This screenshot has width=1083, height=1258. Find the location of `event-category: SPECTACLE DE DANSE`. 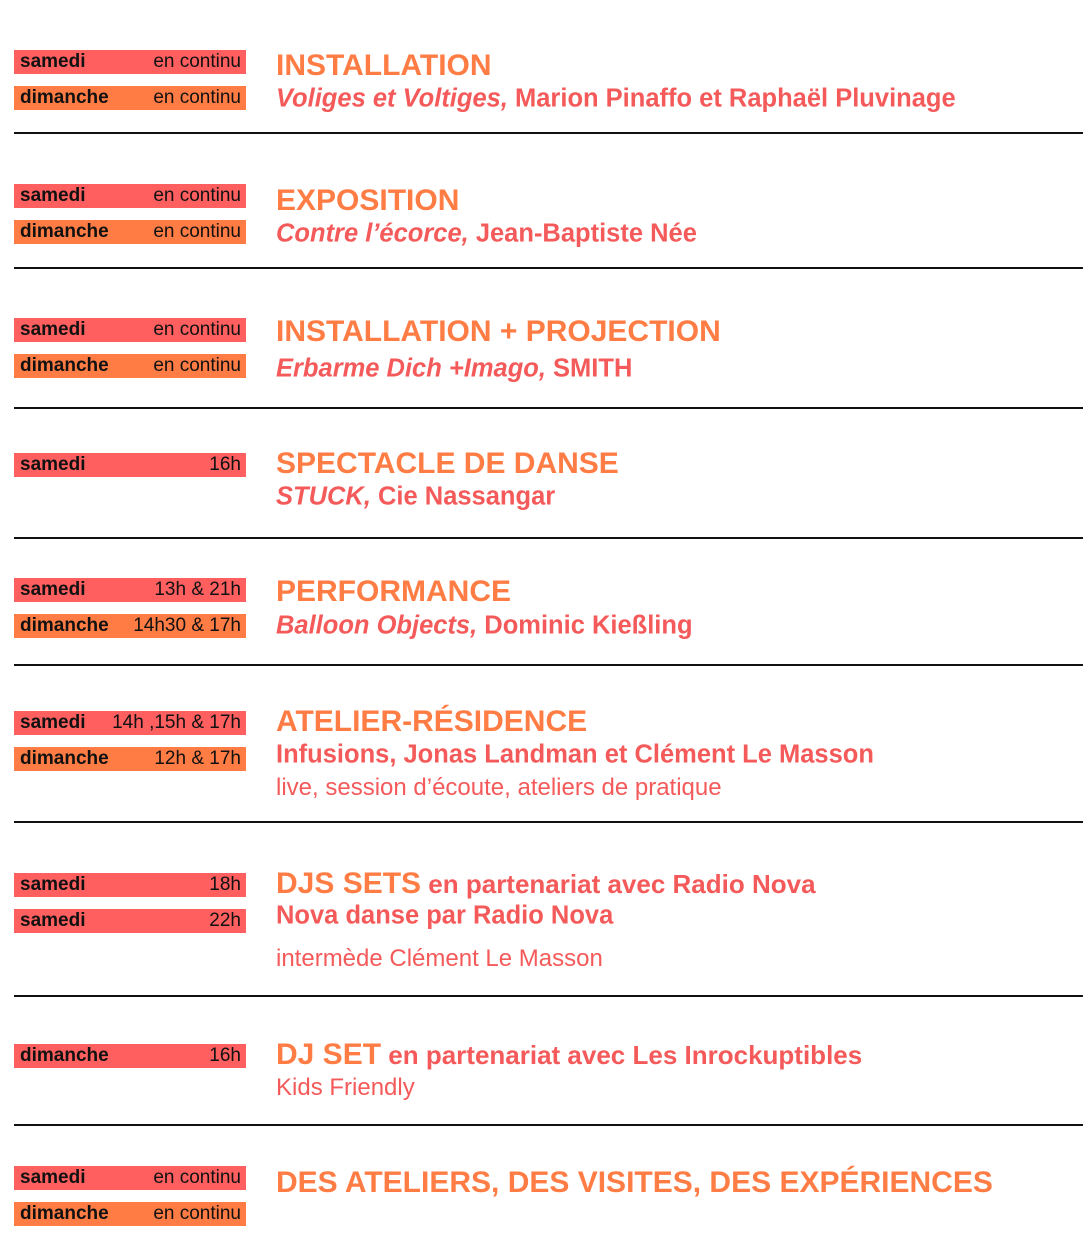

event-category: SPECTACLE DE DANSE is located at coordinates (447, 463).